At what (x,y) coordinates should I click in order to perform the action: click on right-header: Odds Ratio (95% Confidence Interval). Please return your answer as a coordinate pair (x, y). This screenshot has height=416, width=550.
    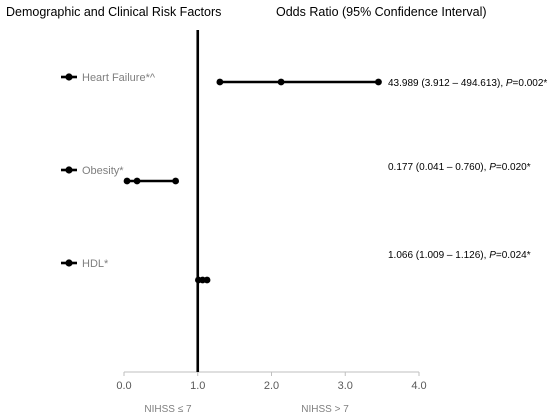
    Looking at the image, I should click on (381, 12).